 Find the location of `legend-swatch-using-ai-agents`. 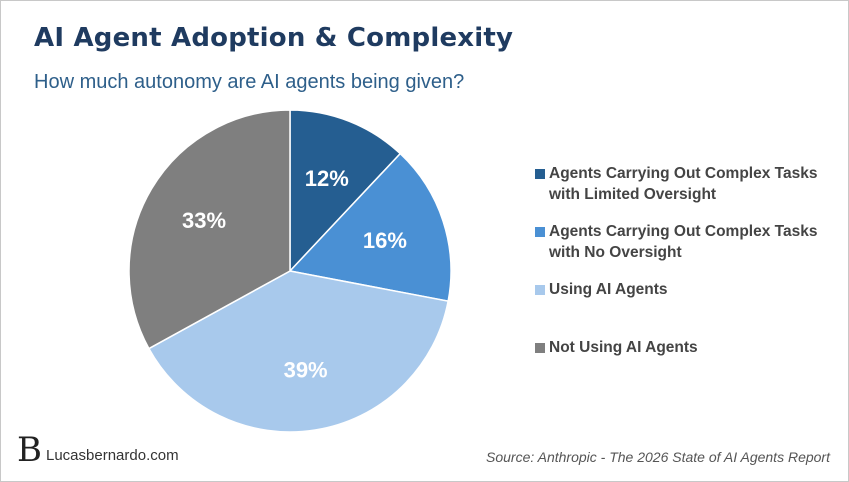

legend-swatch-using-ai-agents is located at coordinates (540, 290).